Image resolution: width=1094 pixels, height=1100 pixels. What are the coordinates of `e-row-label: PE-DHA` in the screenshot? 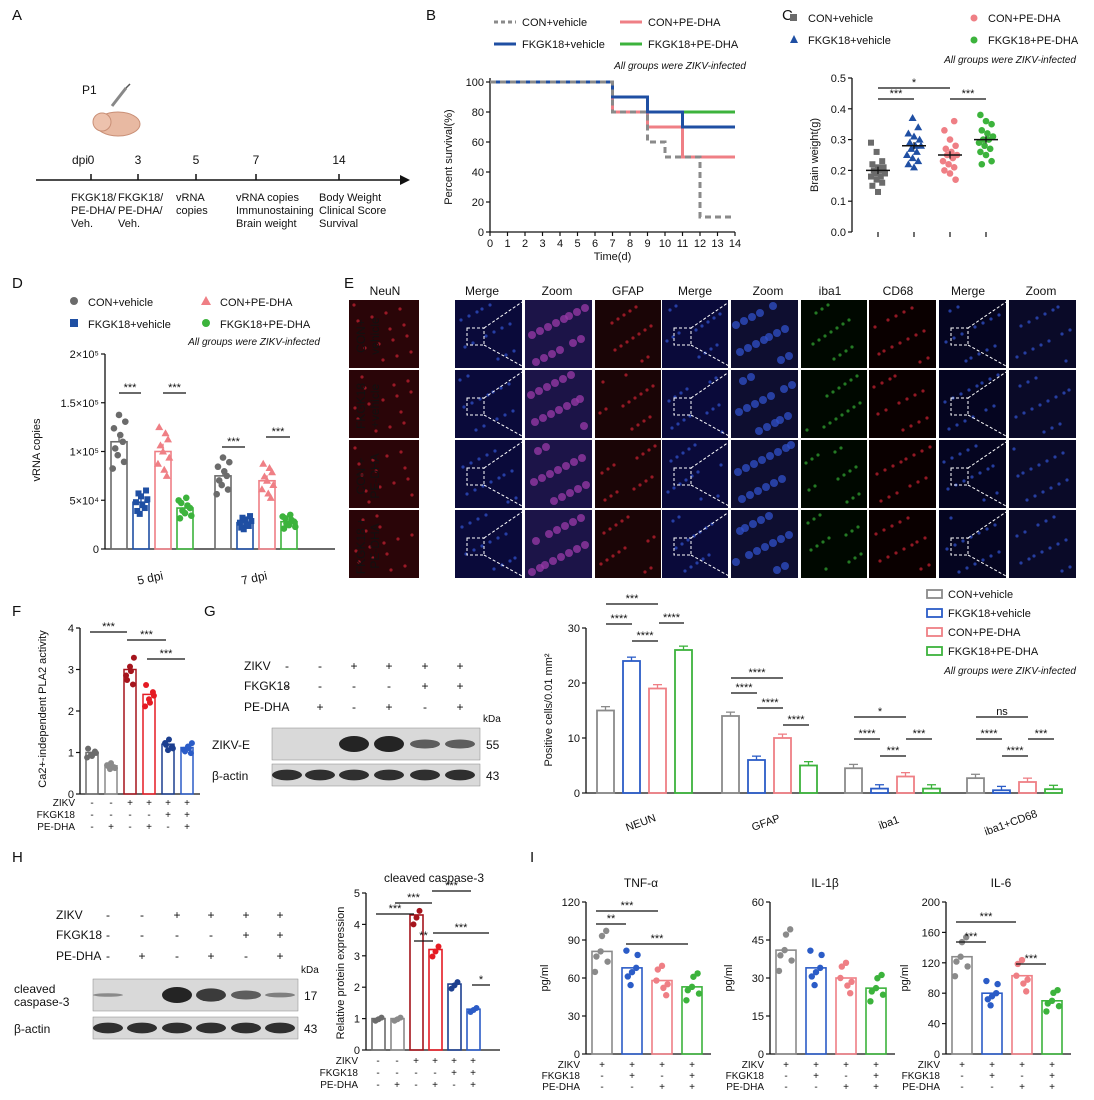 It's located at (375, 545).